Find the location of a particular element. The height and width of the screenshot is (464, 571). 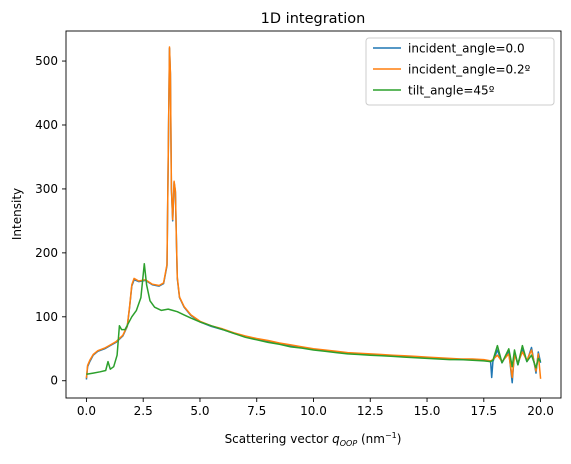

x-tick-label: 2.5 is located at coordinates (143, 411).